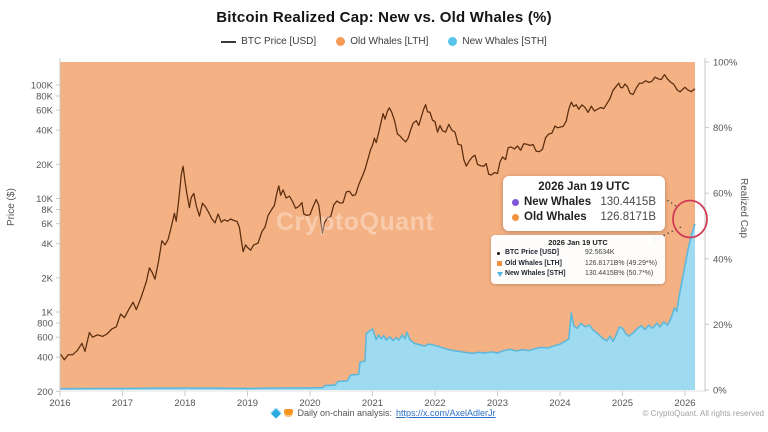 This screenshot has height=432, width=768. I want to click on legend-item-btc-price: BTC Price [USD], so click(268, 41).